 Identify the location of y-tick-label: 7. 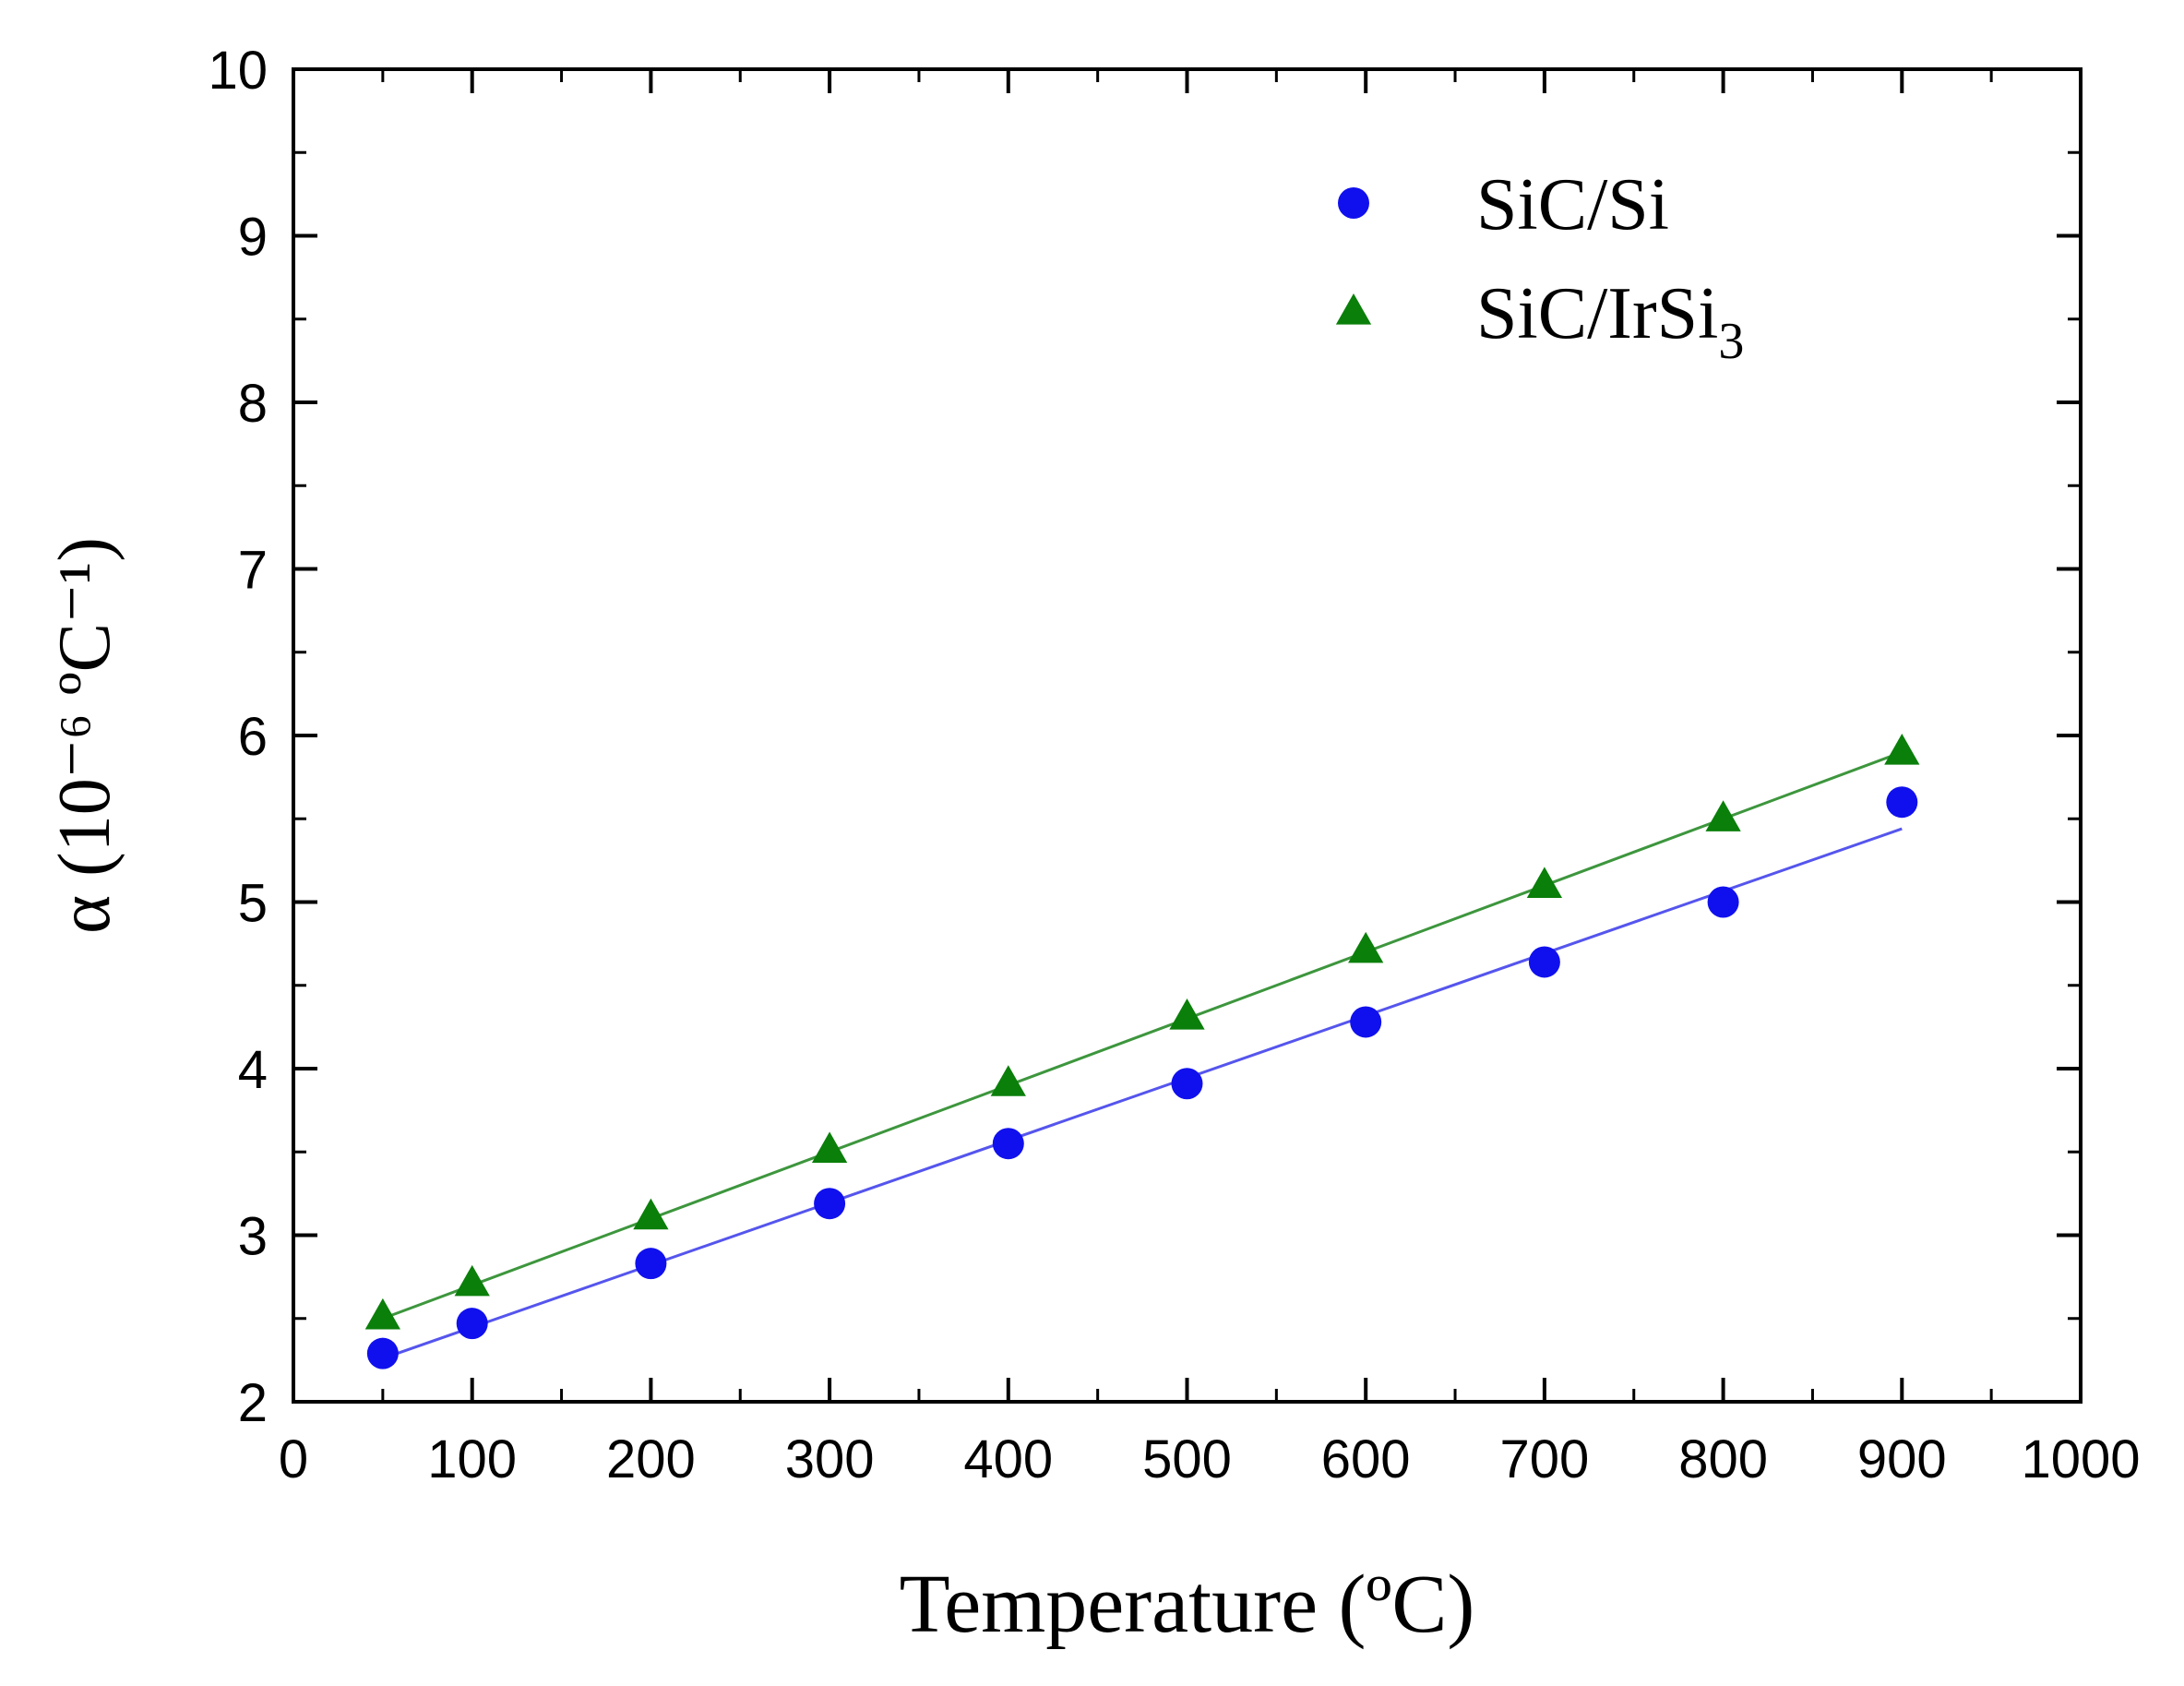
(253, 571).